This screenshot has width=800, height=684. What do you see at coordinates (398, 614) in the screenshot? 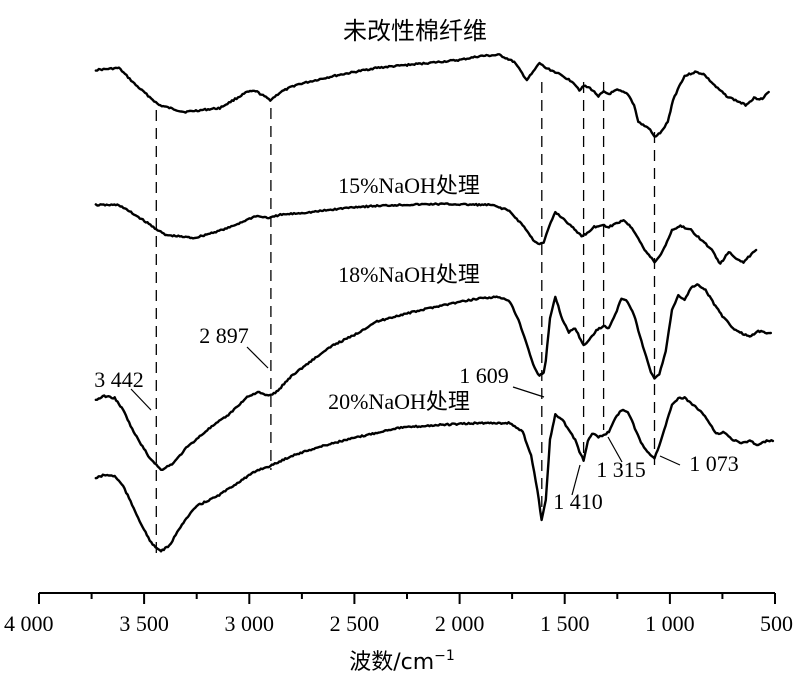
I see `x-axis-ticks: 4 000 3 500 3 000 2 500 2 000 1 500 1 000 500` at bounding box center [398, 614].